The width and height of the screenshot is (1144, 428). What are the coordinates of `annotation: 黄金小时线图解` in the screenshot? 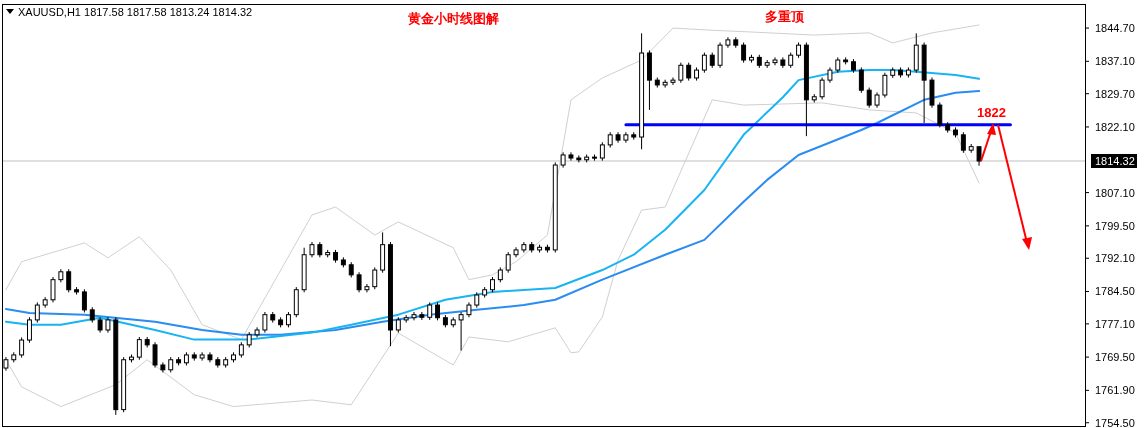 It's located at (453, 18).